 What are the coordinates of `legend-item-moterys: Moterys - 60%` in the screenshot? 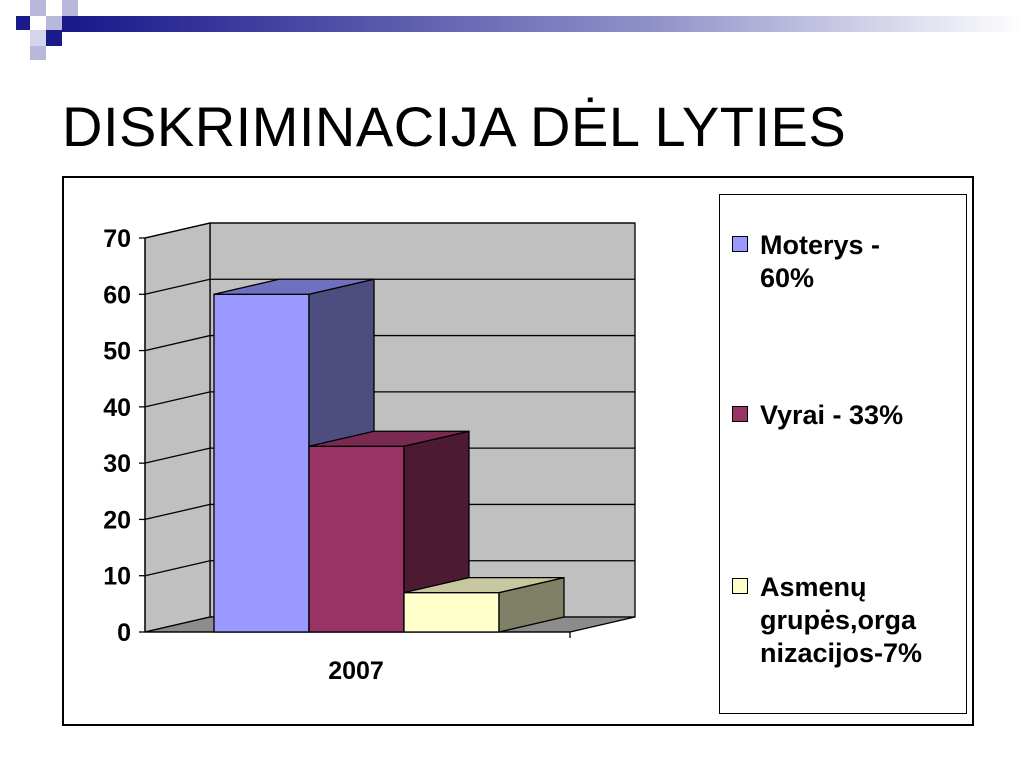 It's located at (846, 262).